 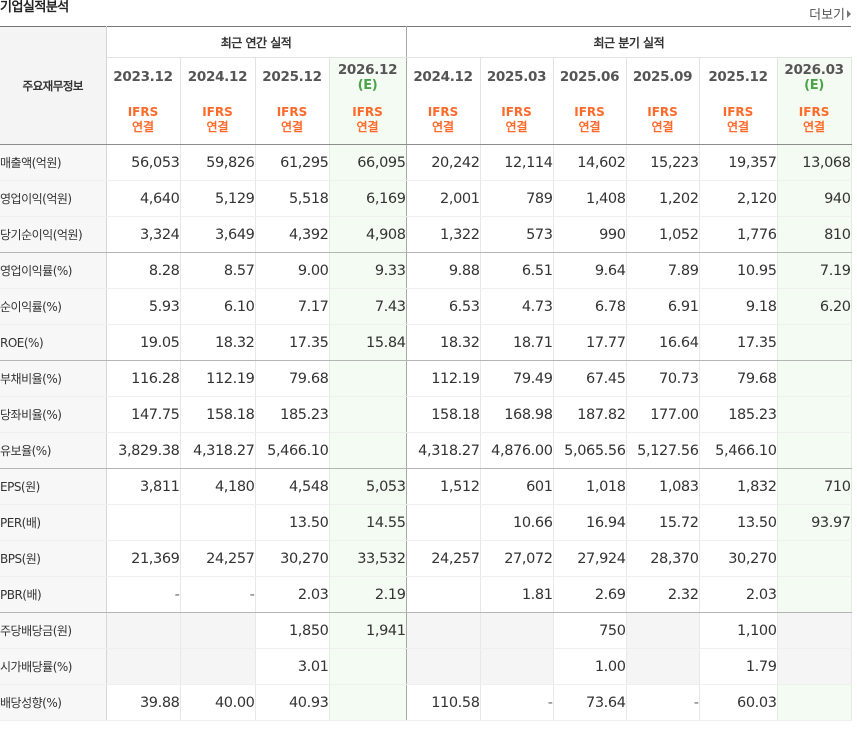 I want to click on value-cell: 6.78, so click(x=590, y=306).